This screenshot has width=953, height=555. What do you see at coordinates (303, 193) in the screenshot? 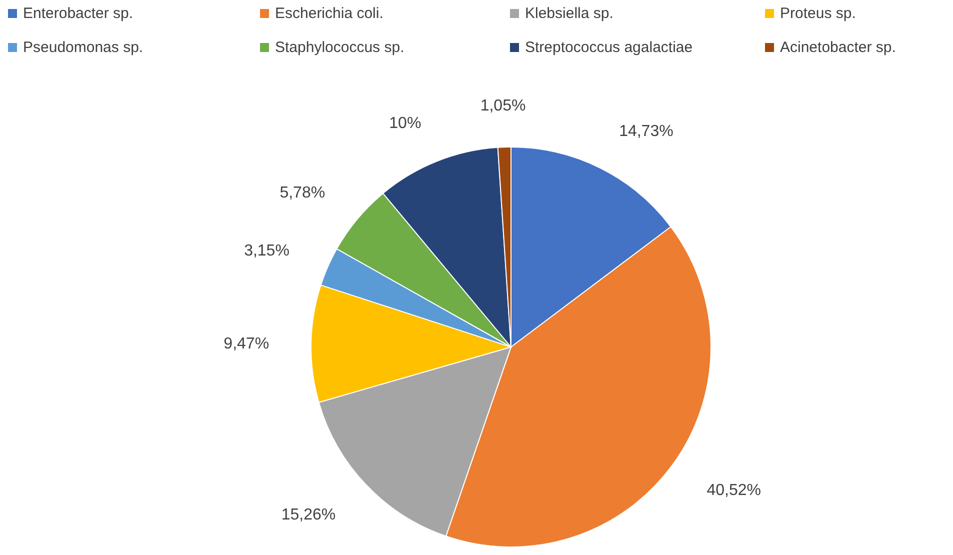
I see `data-label: 5,78%` at bounding box center [303, 193].